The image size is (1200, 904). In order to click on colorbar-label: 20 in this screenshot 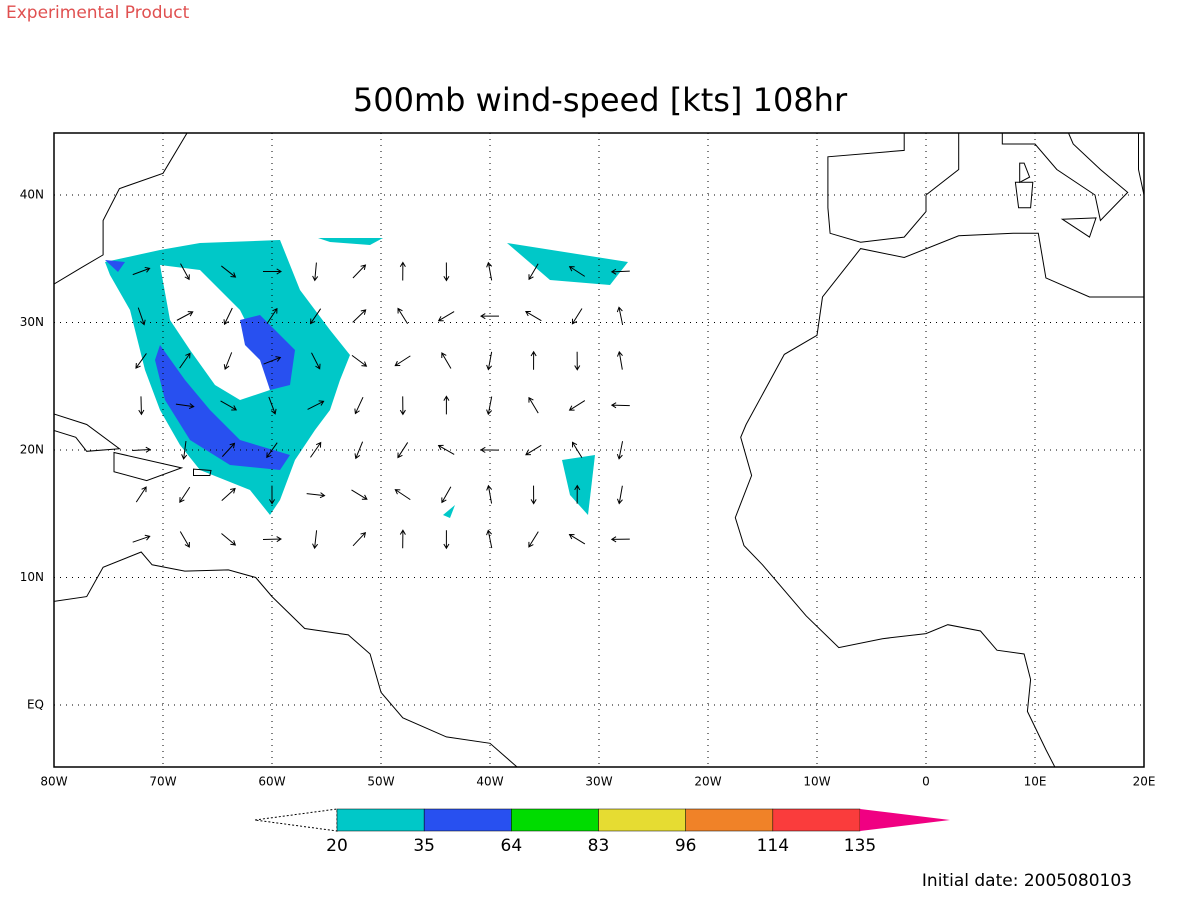, I will do `click(337, 846)`.